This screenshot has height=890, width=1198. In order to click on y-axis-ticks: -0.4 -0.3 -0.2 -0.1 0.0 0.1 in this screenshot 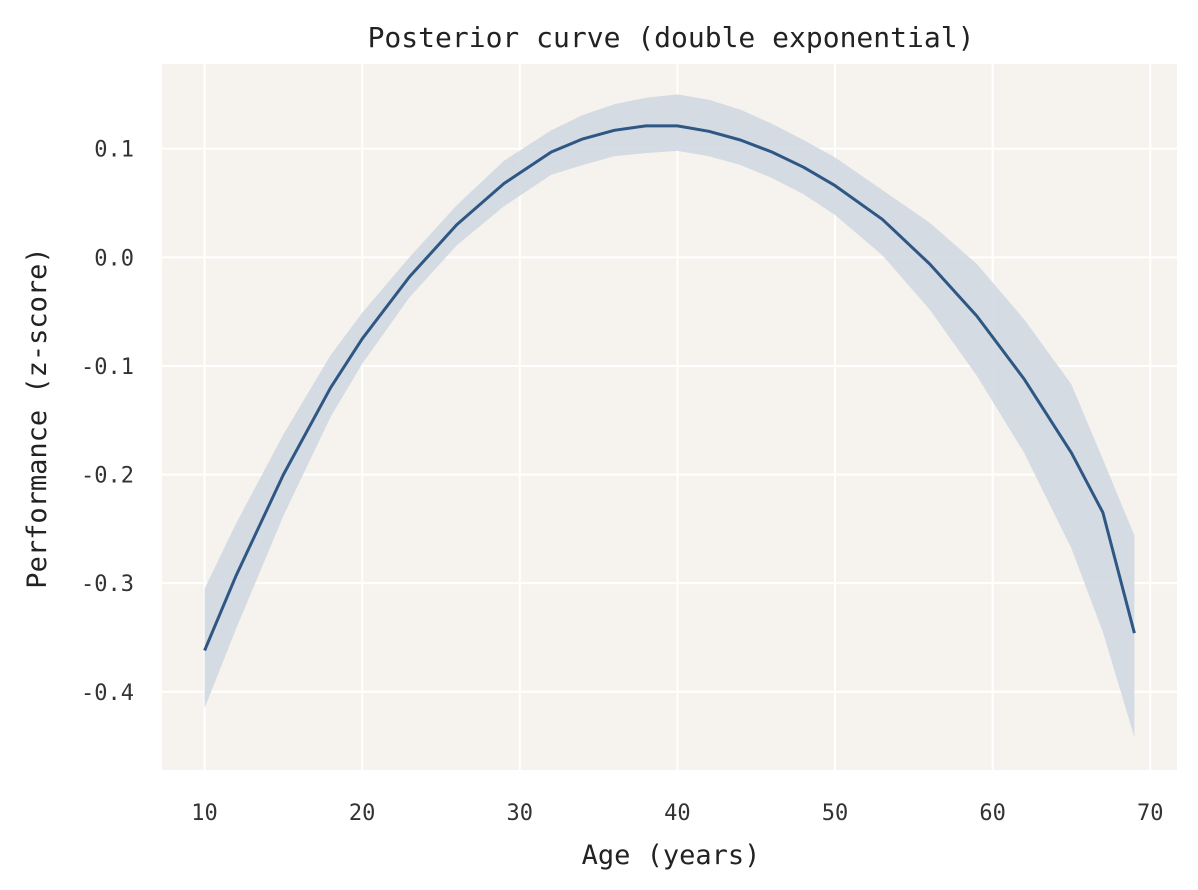, I will do `click(107, 422)`.